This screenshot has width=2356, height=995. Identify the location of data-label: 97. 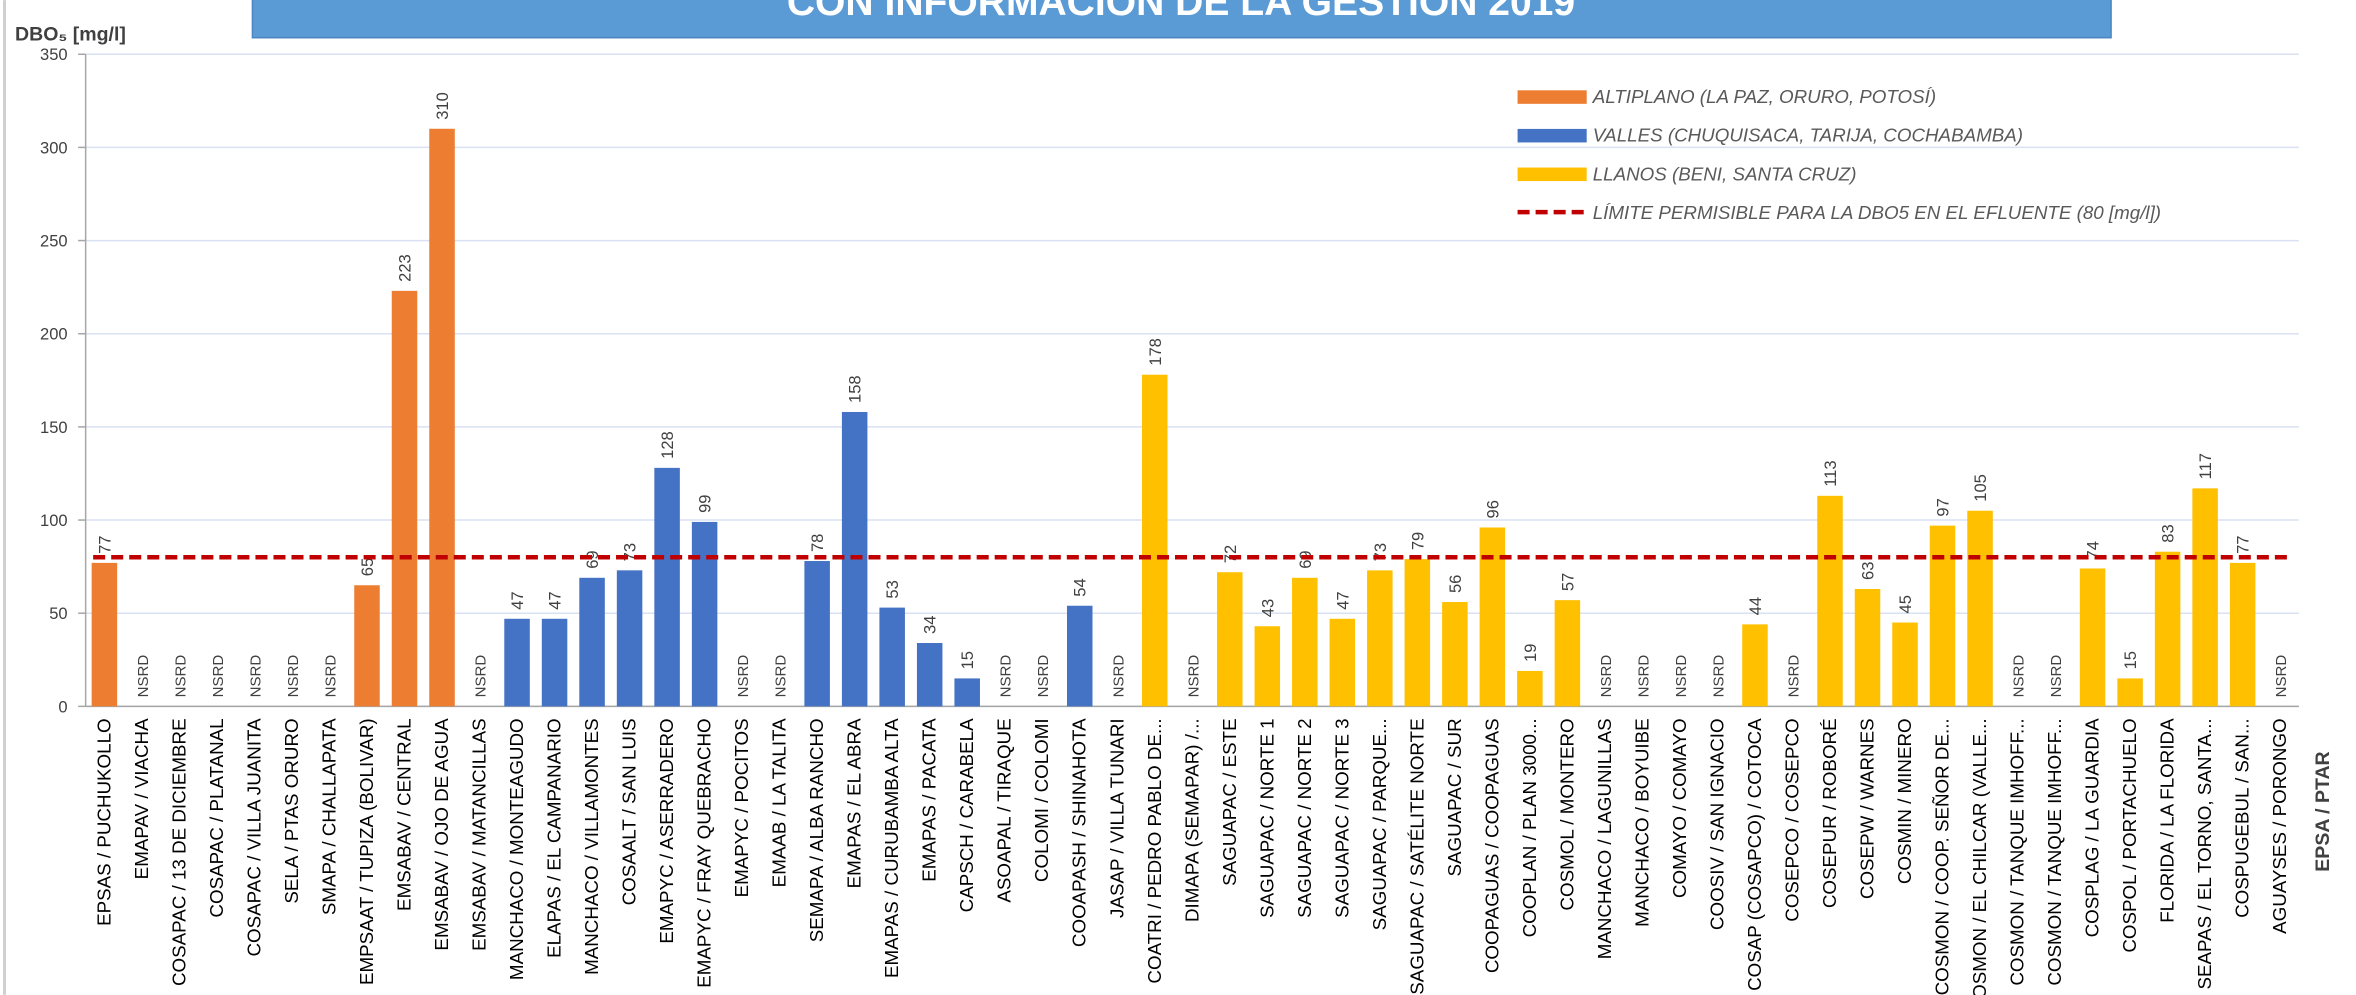
(1943, 507).